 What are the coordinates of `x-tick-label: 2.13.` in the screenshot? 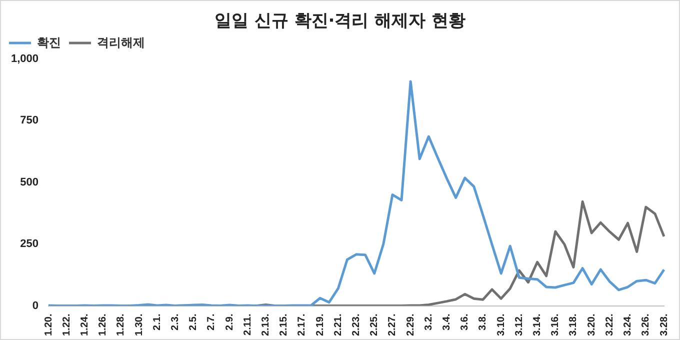 It's located at (266, 325).